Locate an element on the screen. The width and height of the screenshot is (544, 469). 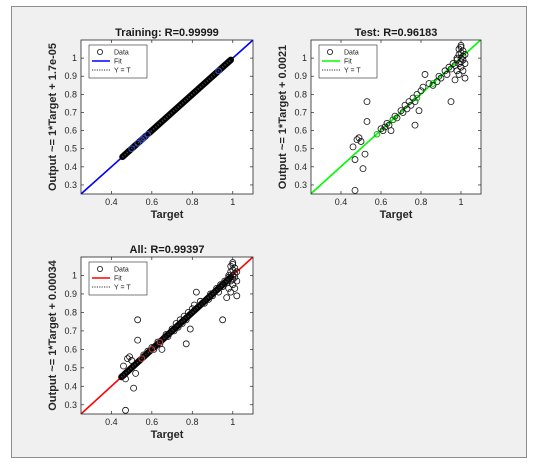
y-axis-label: Output ~= 1*Target + 1.7e-05 is located at coordinates (53, 117).